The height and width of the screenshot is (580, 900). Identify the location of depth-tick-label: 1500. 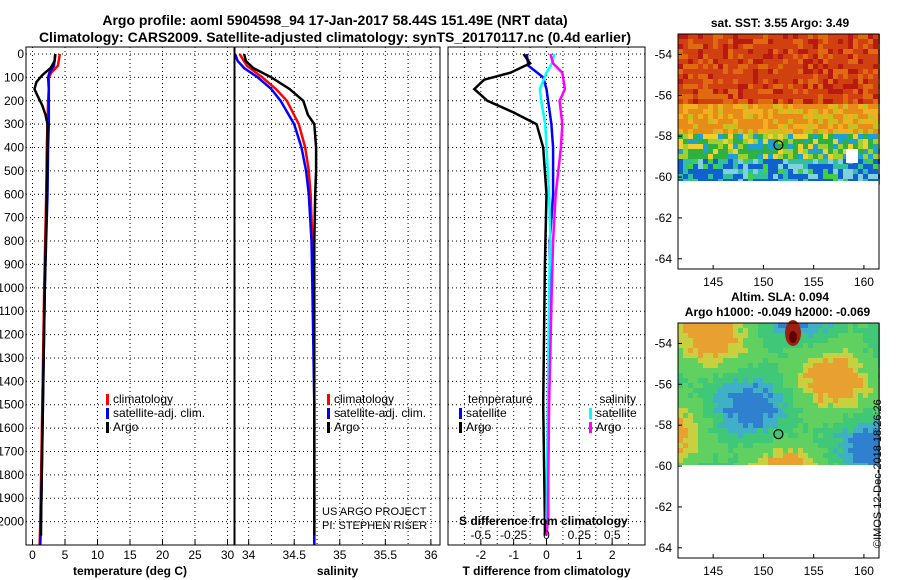
(12, 405).